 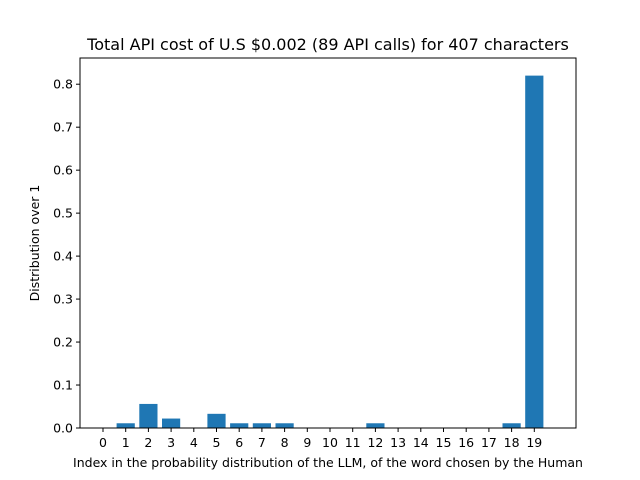 I want to click on y-tick-label: 0.6, so click(x=63, y=170).